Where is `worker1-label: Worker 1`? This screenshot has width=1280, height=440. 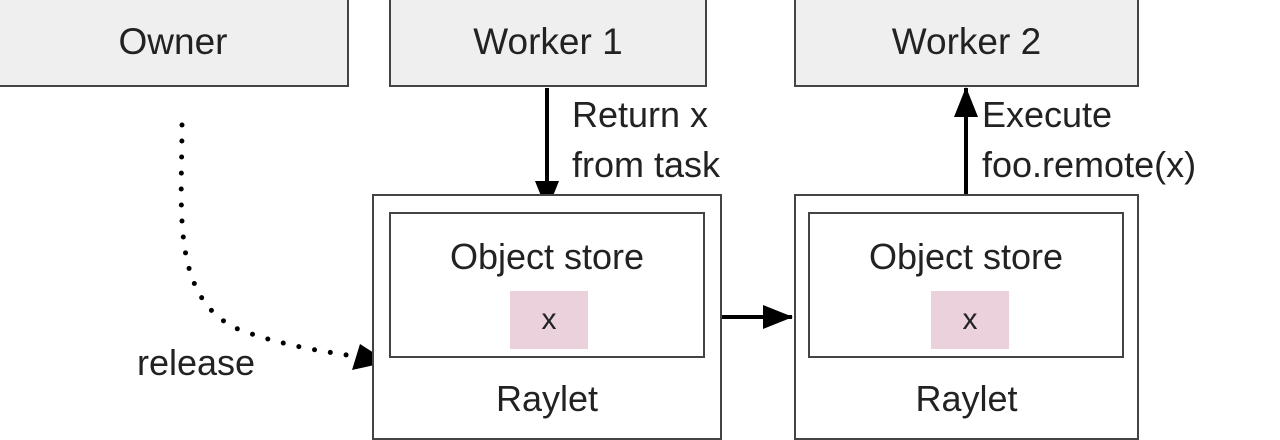 worker1-label: Worker 1 is located at coordinates (548, 41).